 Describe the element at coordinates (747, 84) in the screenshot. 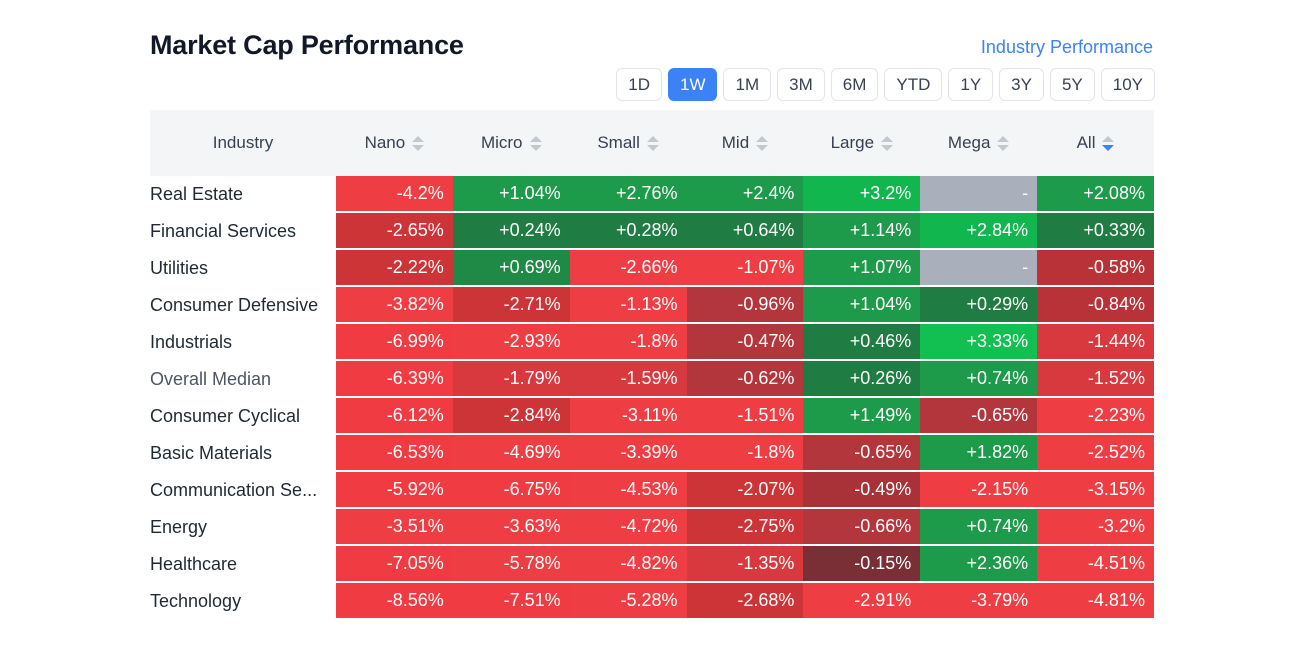

I see `period-button-1m: 1M` at that location.